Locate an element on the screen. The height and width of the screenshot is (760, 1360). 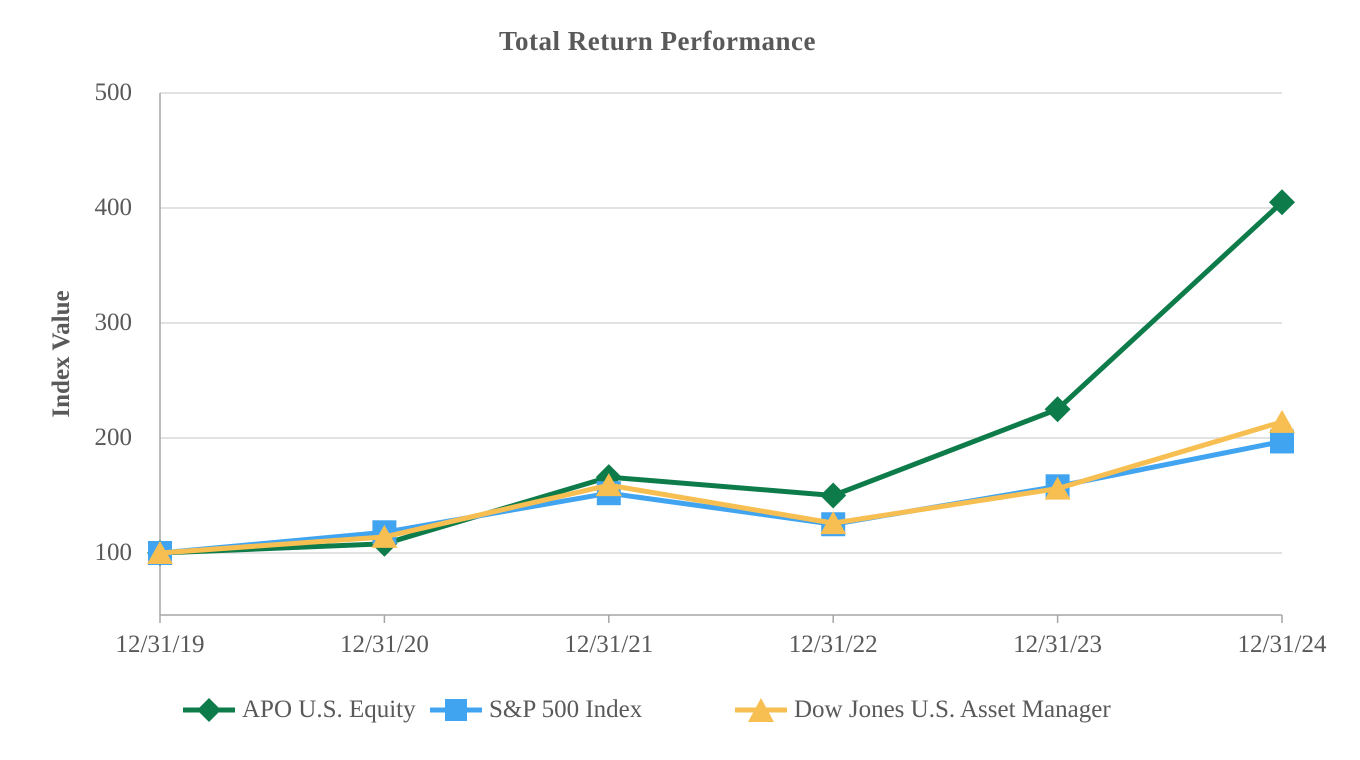
x-tick-label: 12/31/20 is located at coordinates (384, 644).